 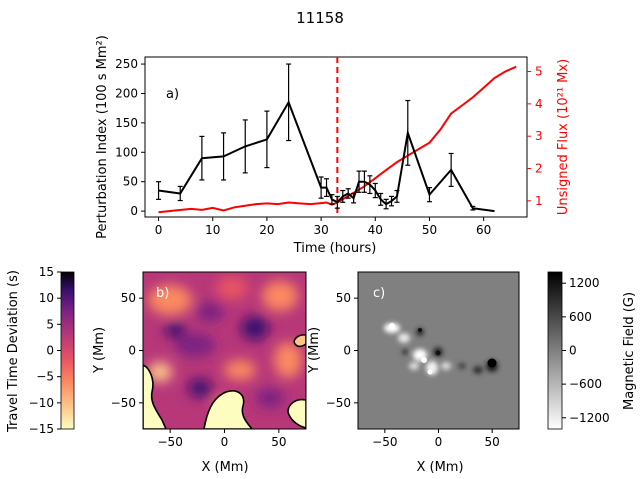 I want to click on cb-tick-label-5: 5, so click(x=50, y=324).